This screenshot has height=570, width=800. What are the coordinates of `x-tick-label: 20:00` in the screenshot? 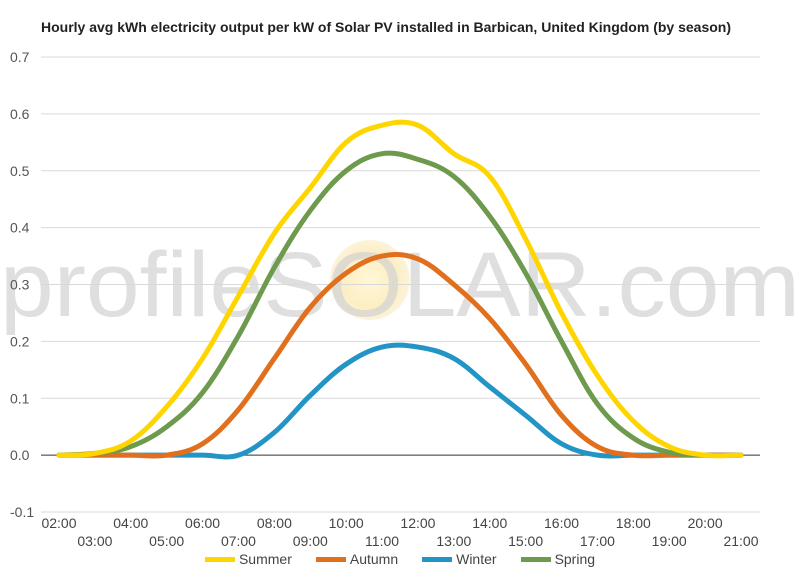 It's located at (705, 523).